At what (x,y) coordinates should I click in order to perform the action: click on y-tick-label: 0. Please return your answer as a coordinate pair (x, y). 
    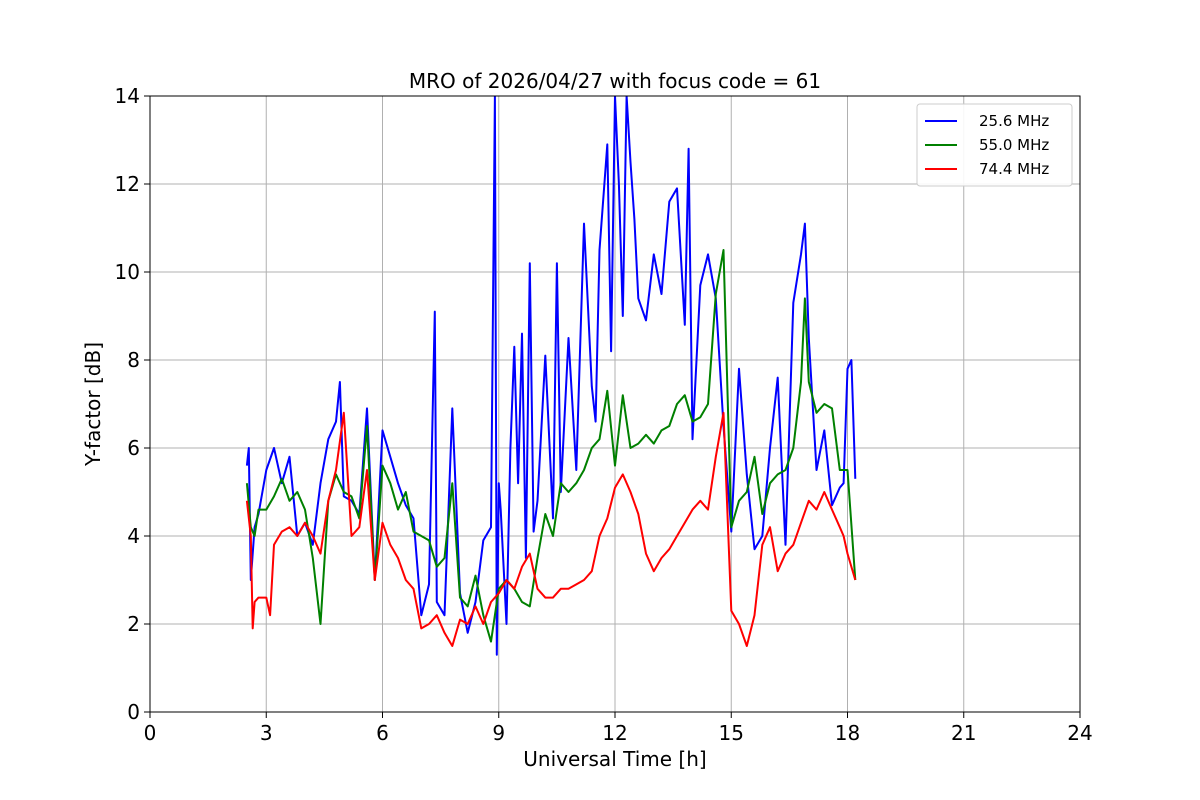
    Looking at the image, I should click on (133, 712).